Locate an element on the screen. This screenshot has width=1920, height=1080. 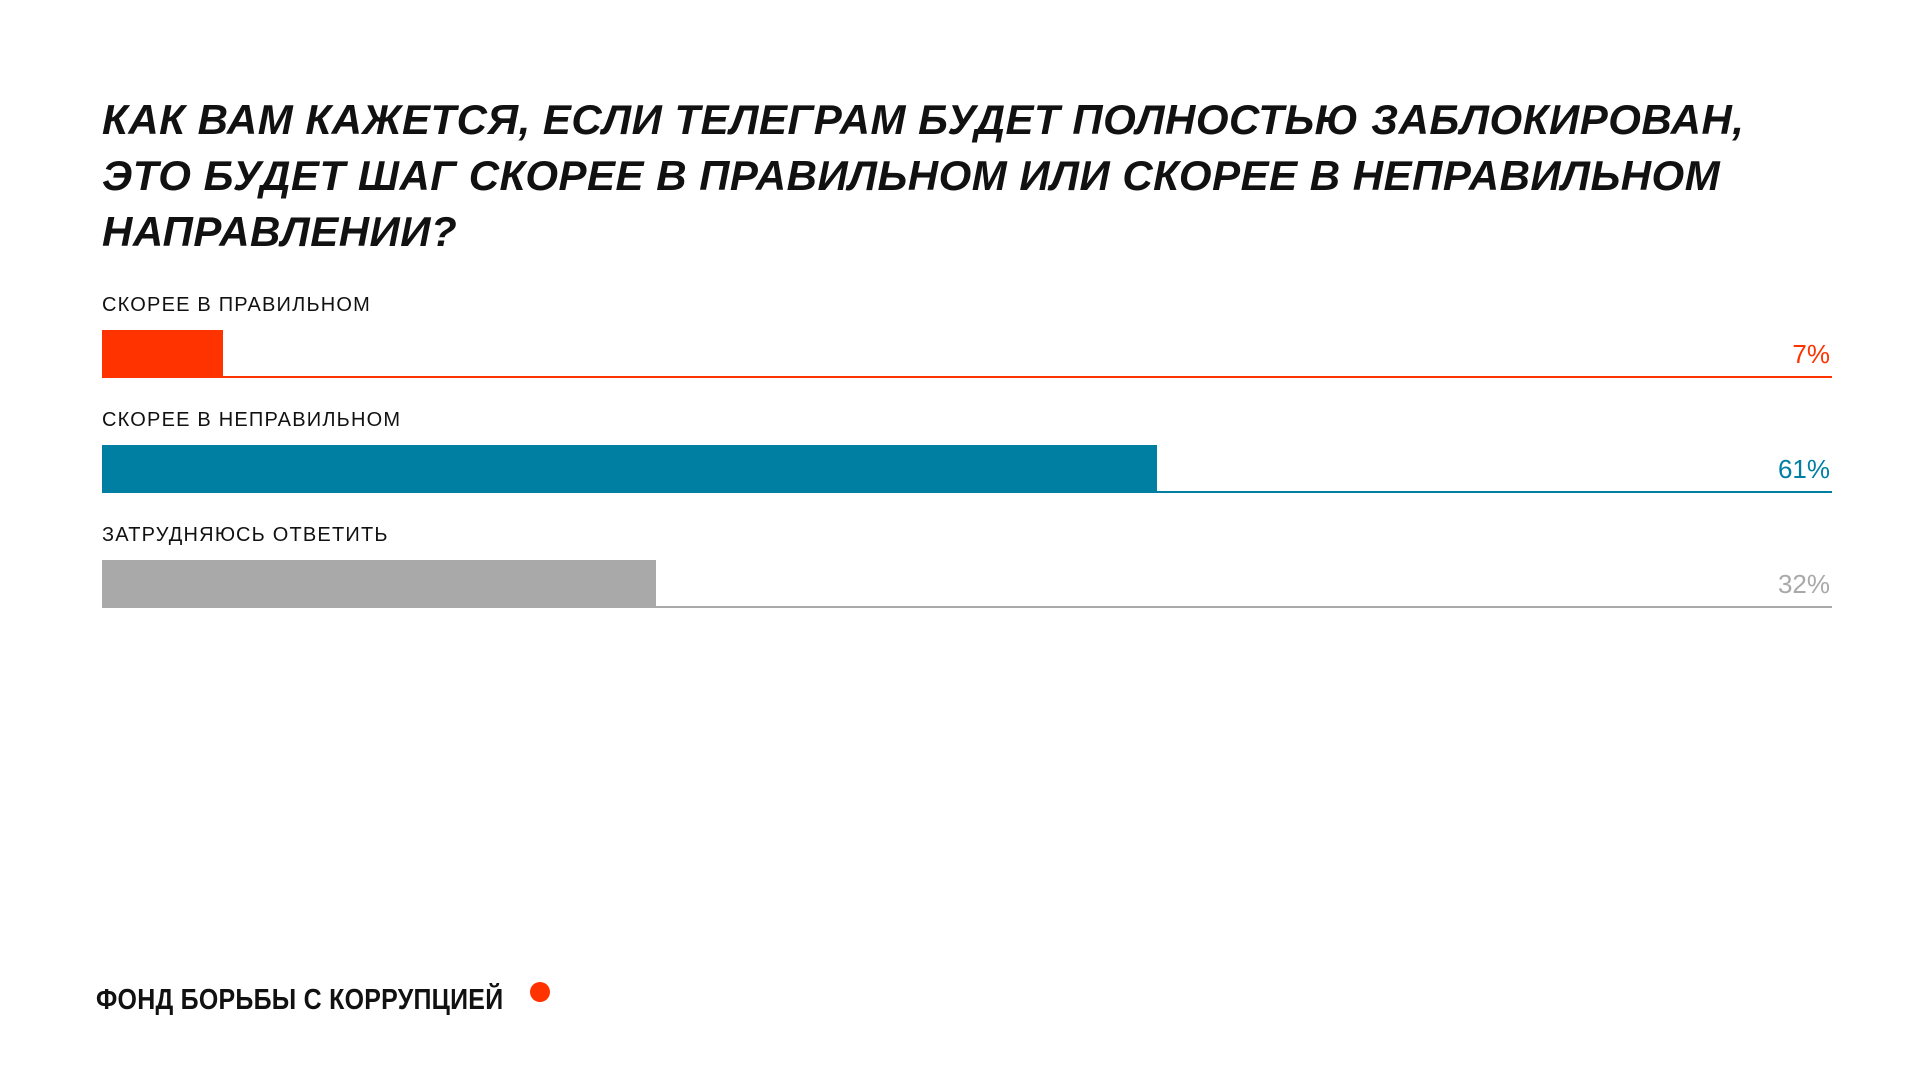
footer-logo: ФОНД БОРЬБЫ С КОРРУПЦИЕЙ is located at coordinates (333, 1003).